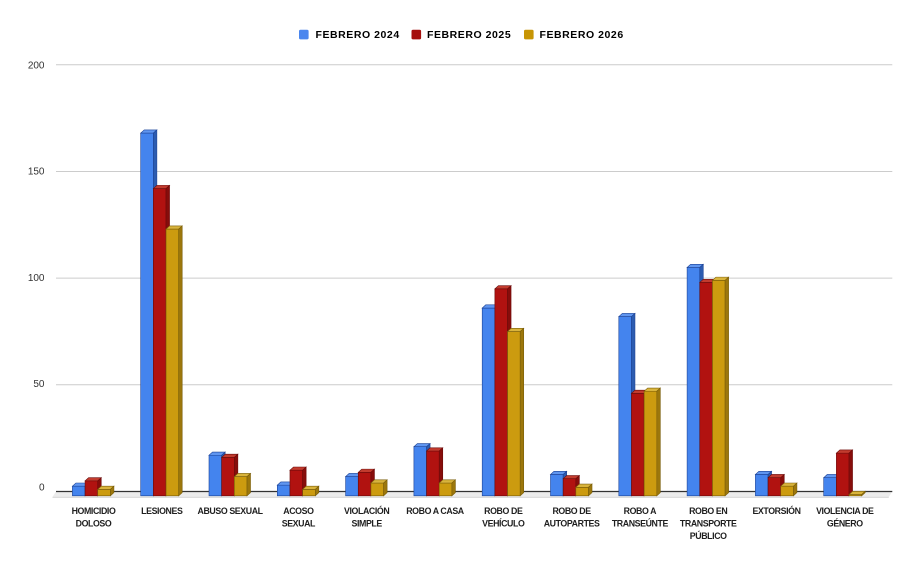  What do you see at coordinates (435, 511) in the screenshot?
I see `svg-text: ROBO A CASA` at bounding box center [435, 511].